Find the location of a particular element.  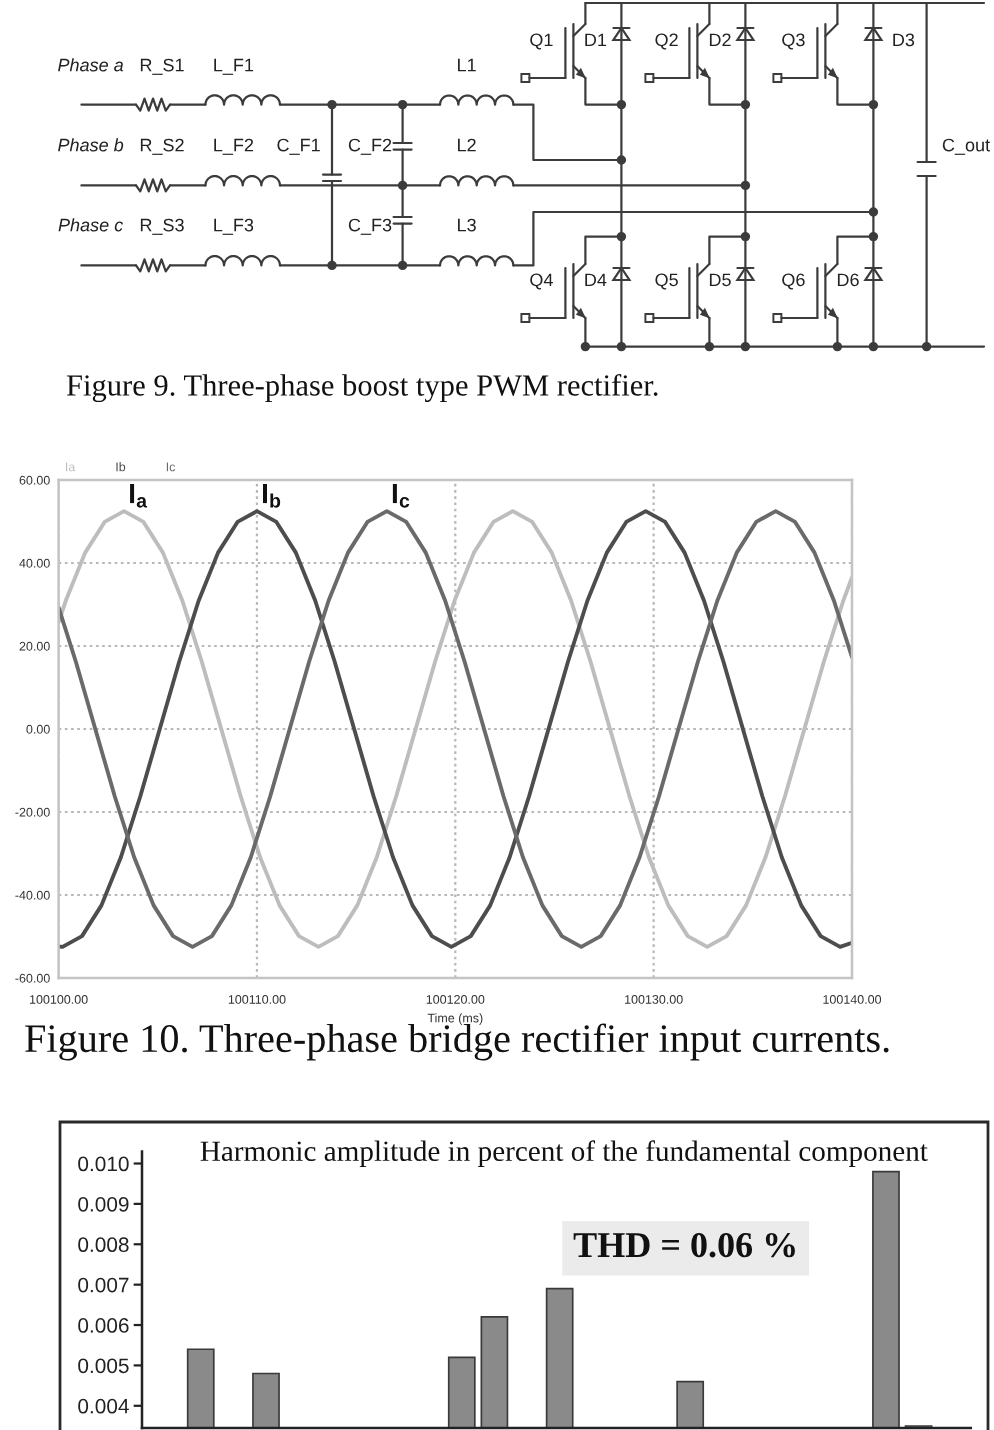

text: R_S1 is located at coordinates (162, 66).